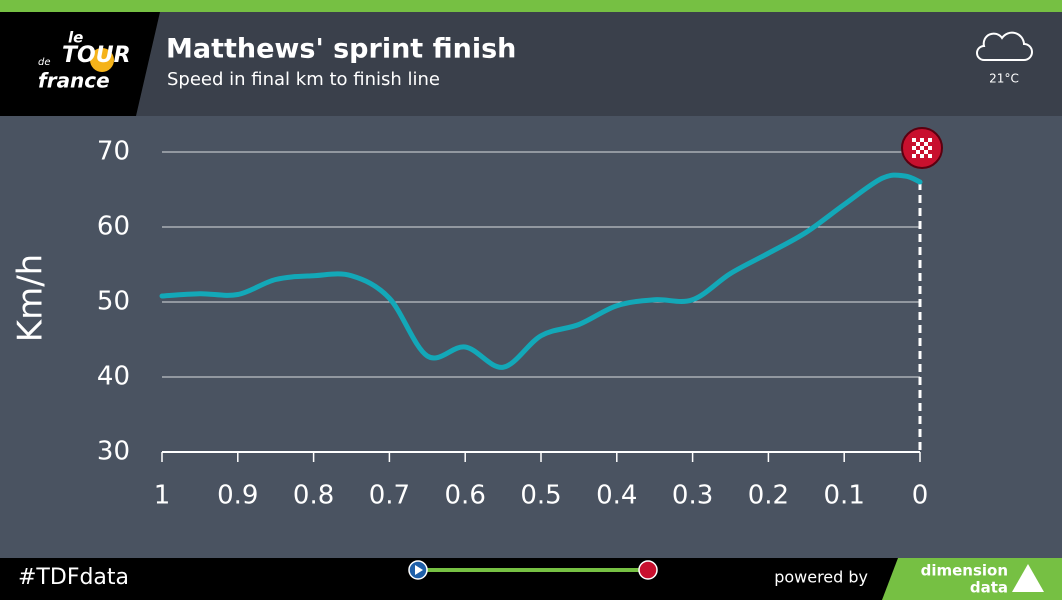 Image resolution: width=1062 pixels, height=600 pixels. Describe the element at coordinates (419, 570) in the screenshot. I see `play-icon` at that location.